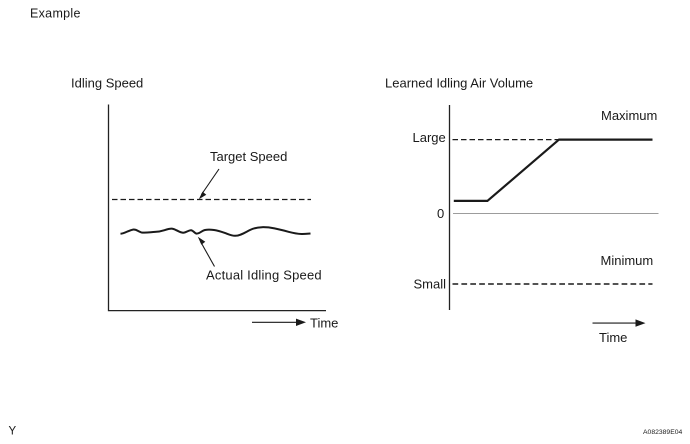 The width and height of the screenshot is (690, 444). What do you see at coordinates (430, 283) in the screenshot?
I see `svg-text: Small` at bounding box center [430, 283].